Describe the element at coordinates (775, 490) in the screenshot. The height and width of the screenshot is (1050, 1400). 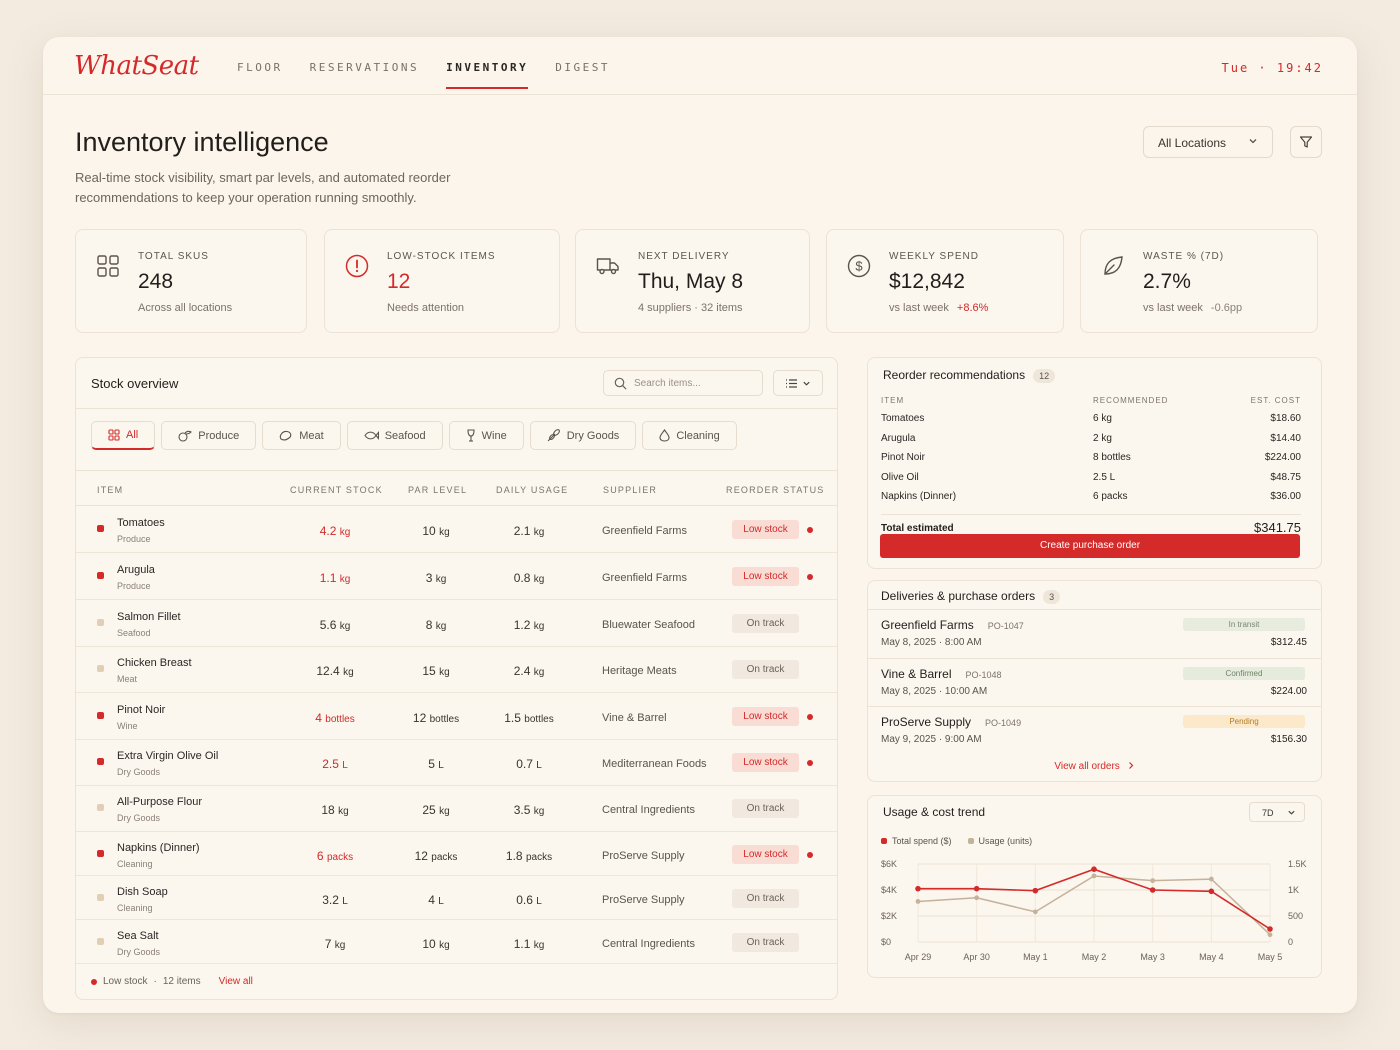
I see `col-reorder-status: REORDER STATUS` at that location.